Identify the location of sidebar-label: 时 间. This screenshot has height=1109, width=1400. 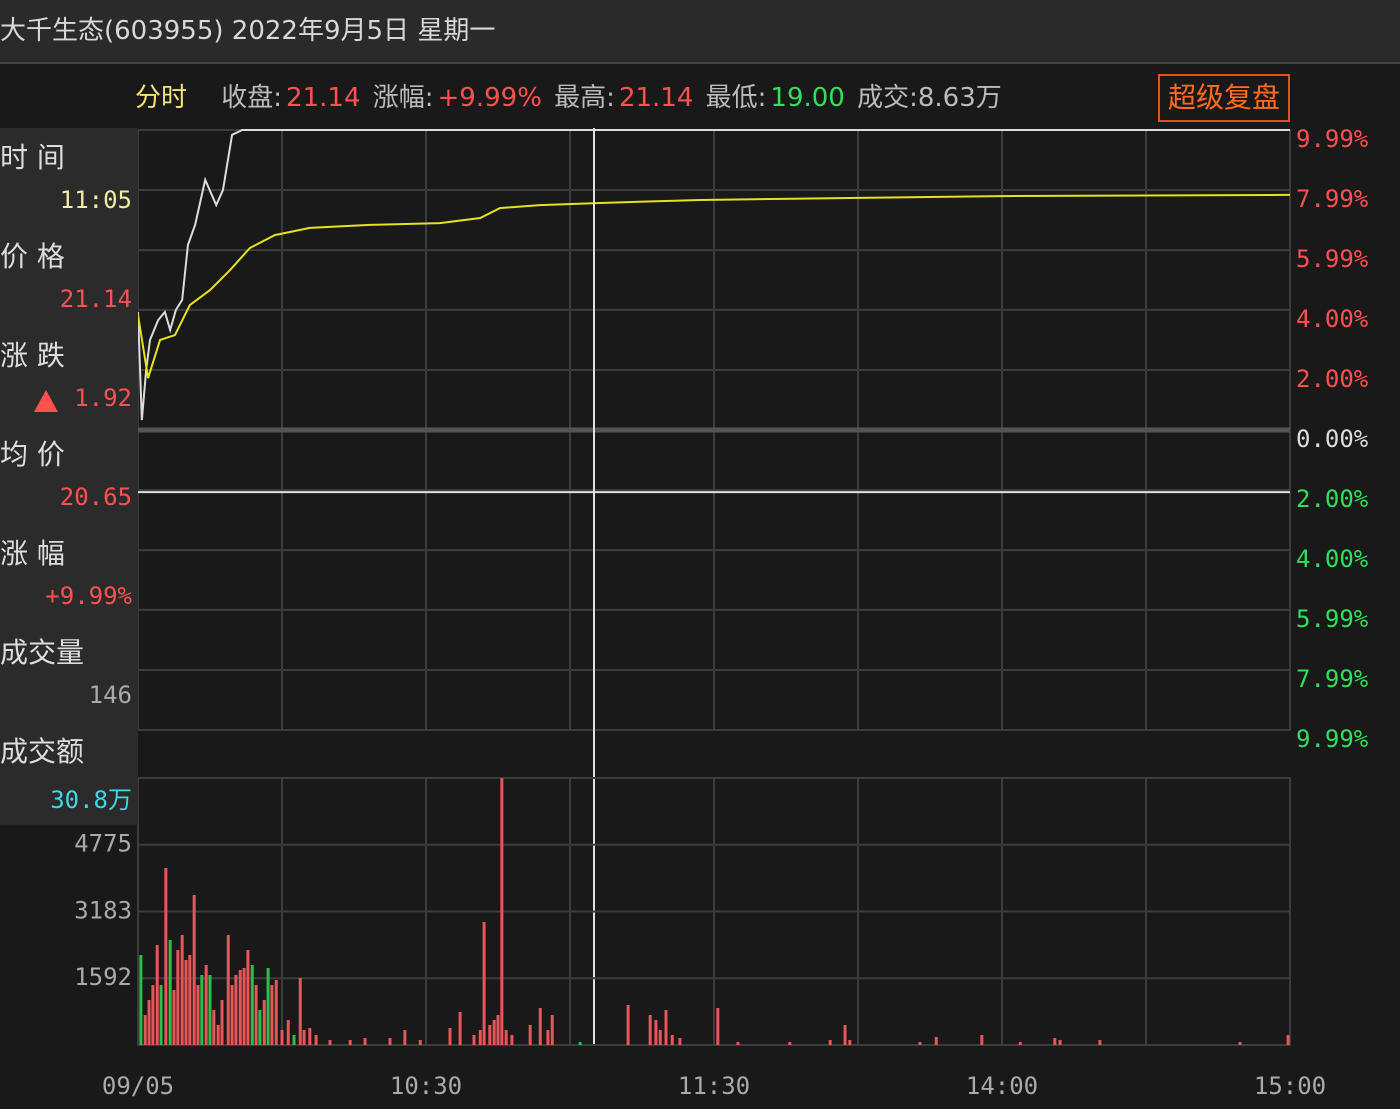
(32, 157).